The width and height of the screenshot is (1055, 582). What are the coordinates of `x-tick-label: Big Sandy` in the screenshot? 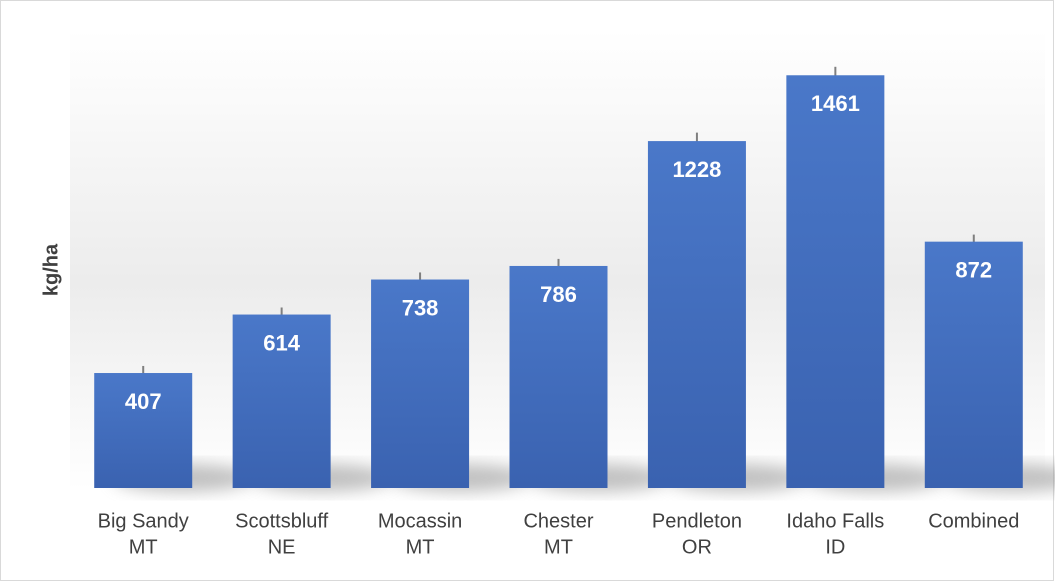 It's located at (143, 521).